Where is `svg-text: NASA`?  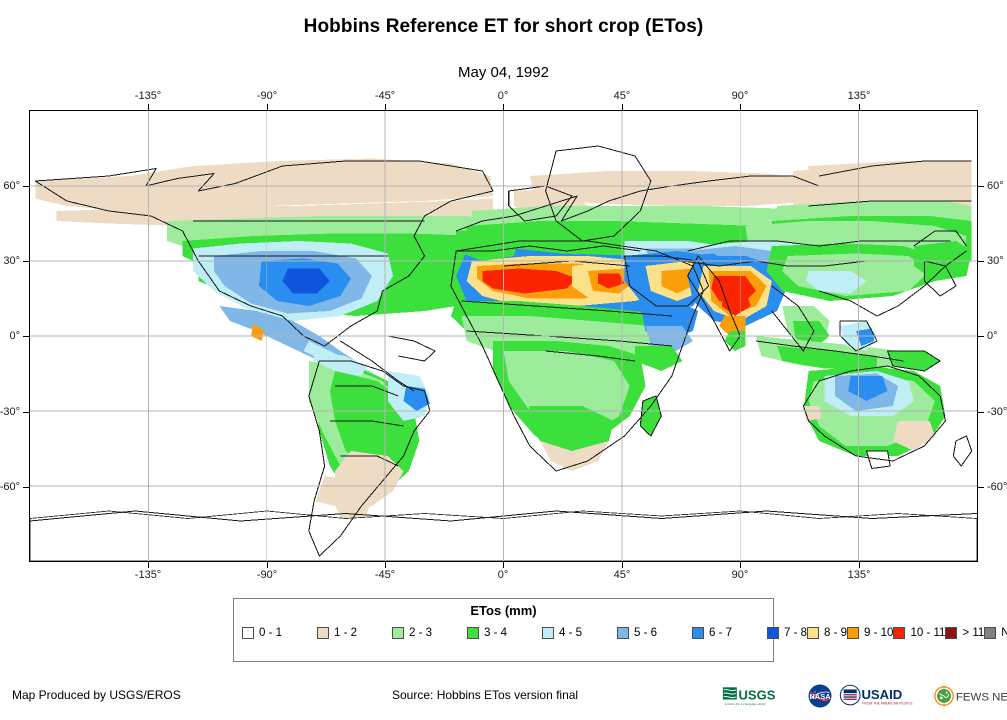 svg-text: NASA is located at coordinates (820, 696).